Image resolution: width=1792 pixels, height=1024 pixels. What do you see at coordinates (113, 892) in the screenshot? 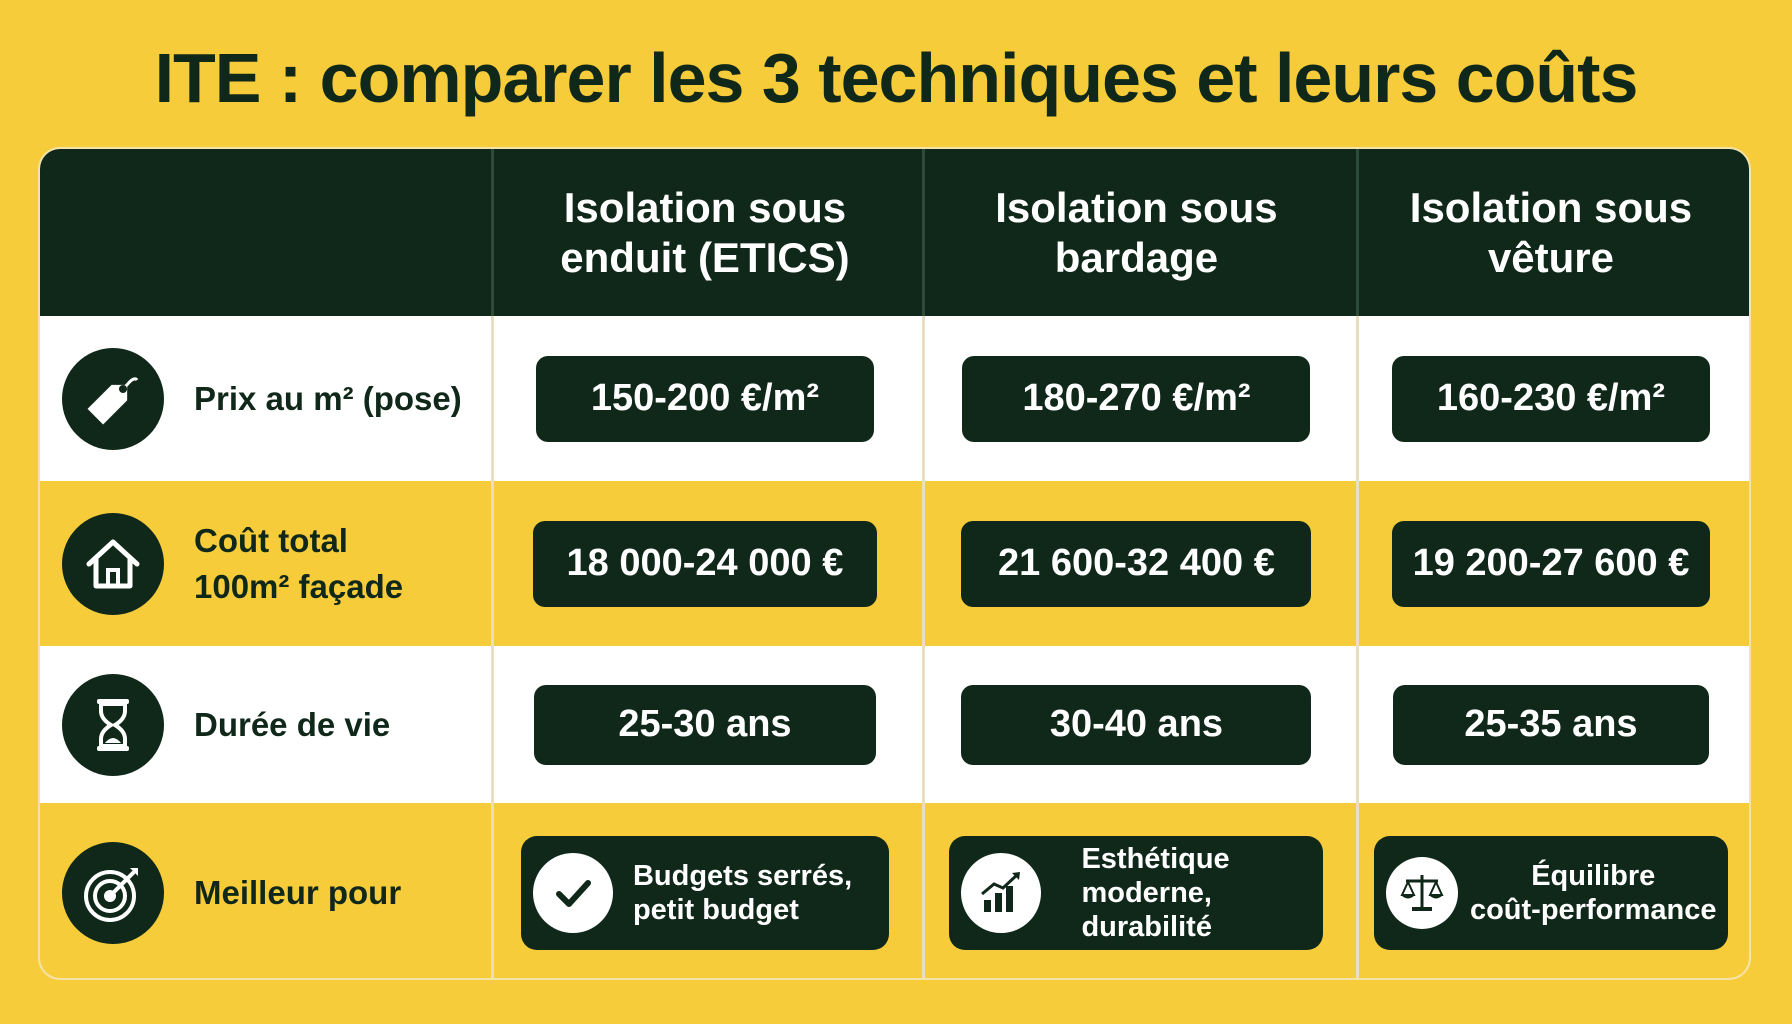
I see `target-icon` at bounding box center [113, 892].